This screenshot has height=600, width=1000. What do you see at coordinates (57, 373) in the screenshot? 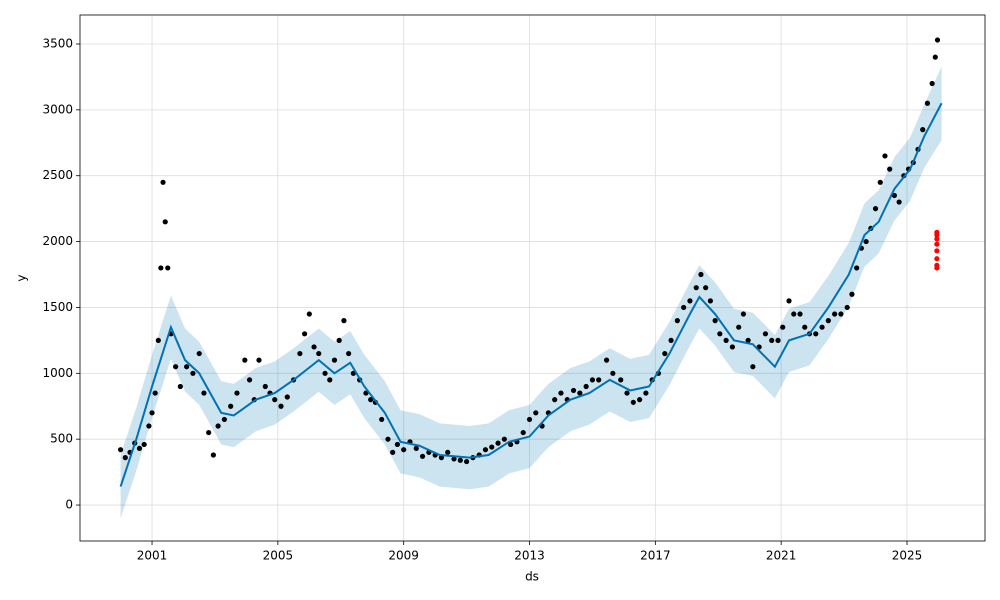
I see `y-tick-label: 1000` at bounding box center [57, 373].